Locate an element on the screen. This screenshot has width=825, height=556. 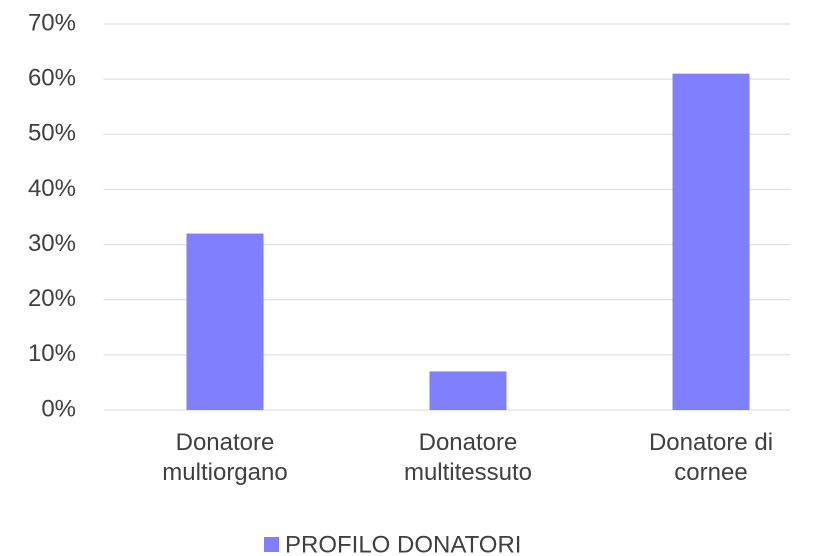
legend-label: PROFILO DONATORI is located at coordinates (403, 543).